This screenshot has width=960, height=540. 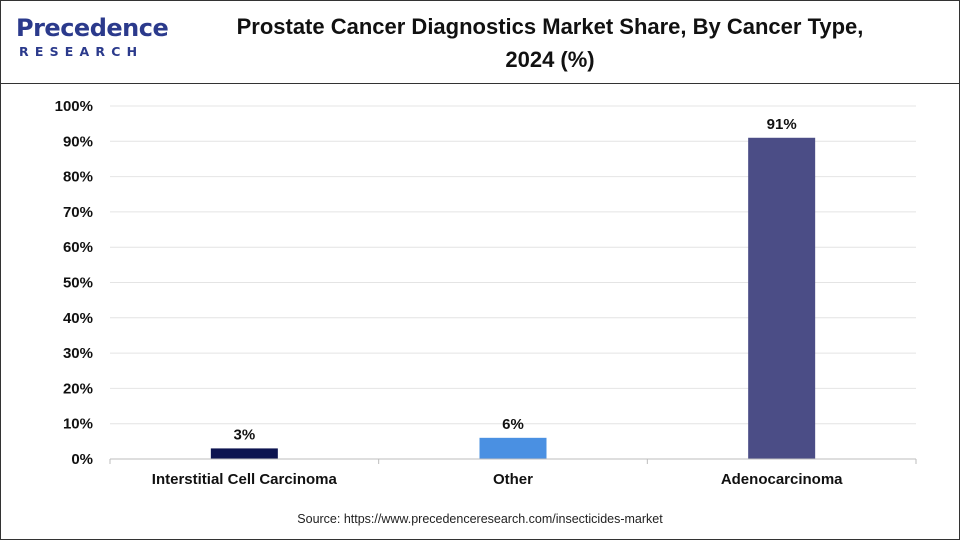 What do you see at coordinates (244, 434) in the screenshot?
I see `data-label: 3%` at bounding box center [244, 434].